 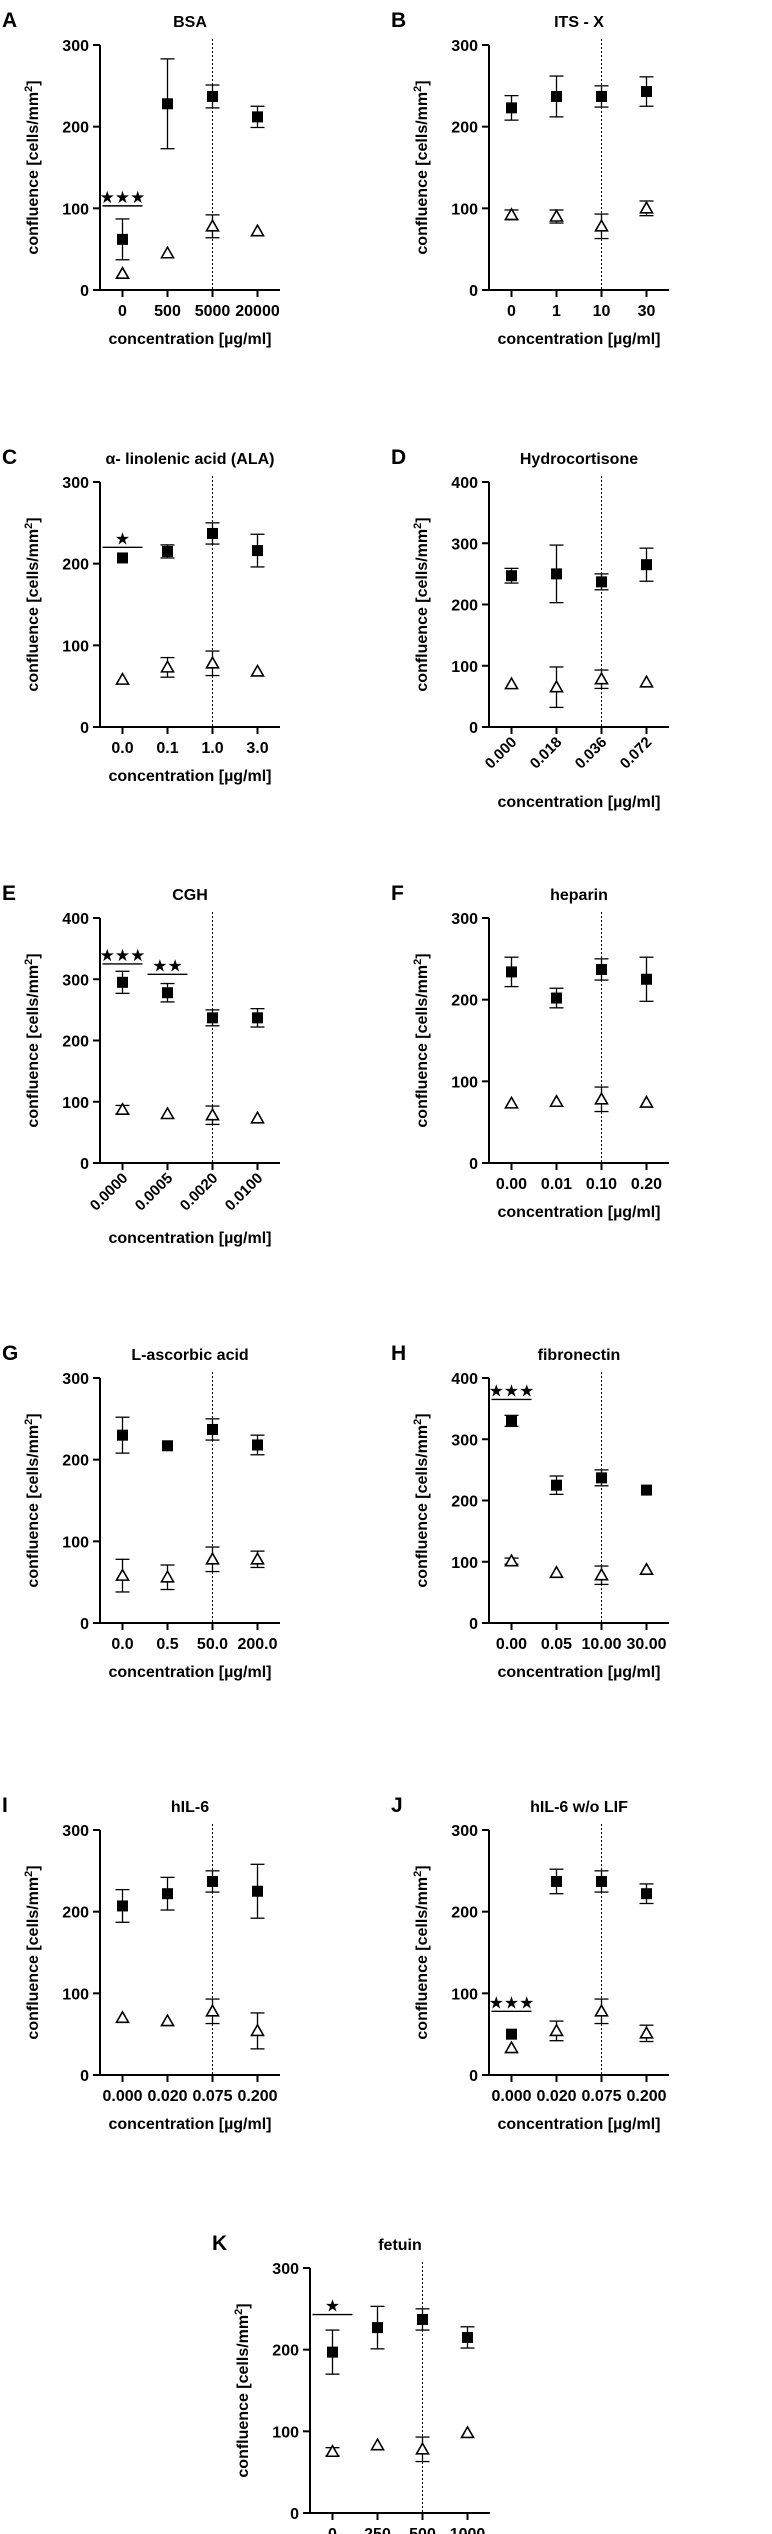 What do you see at coordinates (199, 1192) in the screenshot?
I see `x-tick-label: 0.0020` at bounding box center [199, 1192].